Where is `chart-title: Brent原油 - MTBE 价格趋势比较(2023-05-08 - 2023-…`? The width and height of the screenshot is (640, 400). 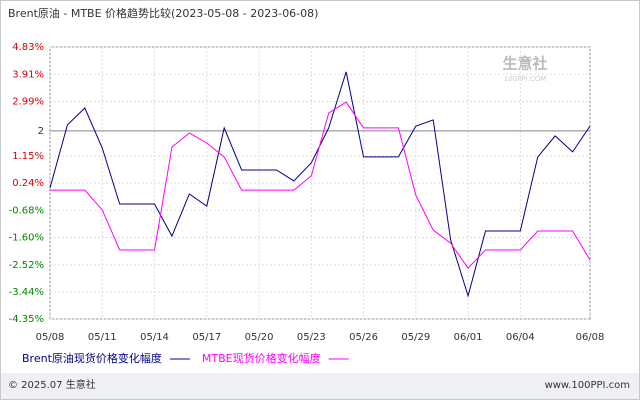
chart-title: Brent原油 - MTBE 价格趋势比较(2023-05-08 - 2023-… is located at coordinates (163, 13).